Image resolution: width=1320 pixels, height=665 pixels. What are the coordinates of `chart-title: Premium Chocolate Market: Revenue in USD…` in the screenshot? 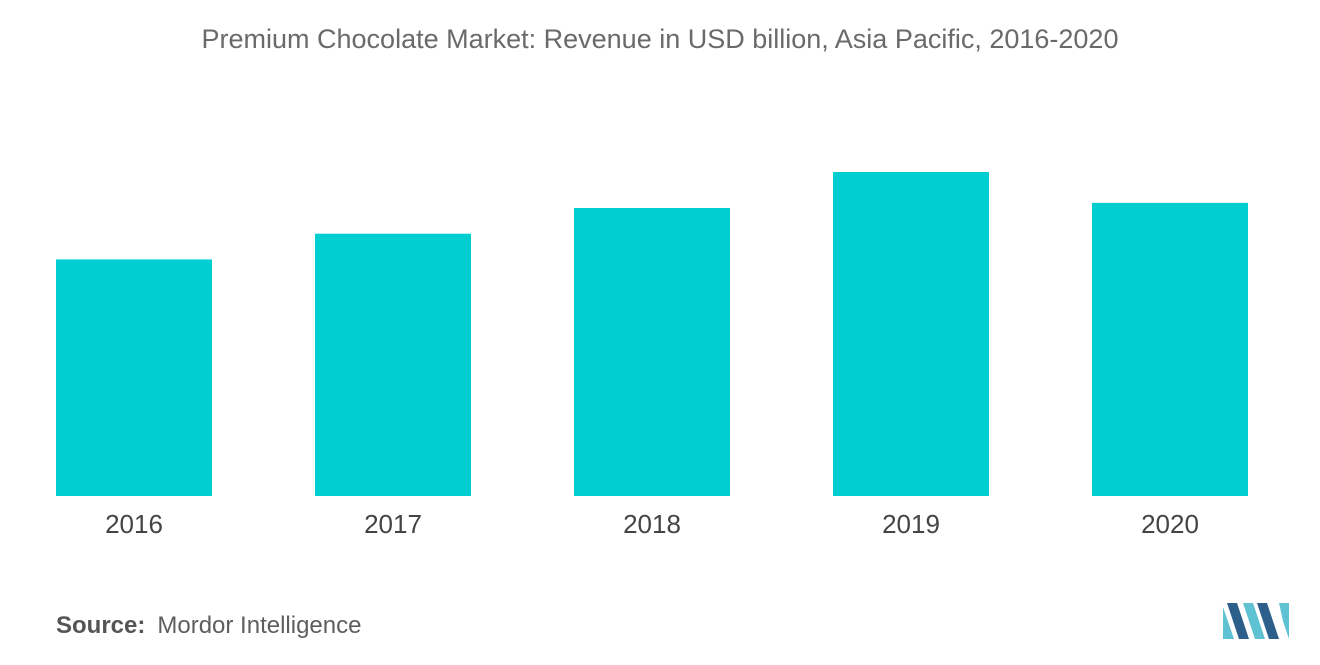 It's located at (660, 39).